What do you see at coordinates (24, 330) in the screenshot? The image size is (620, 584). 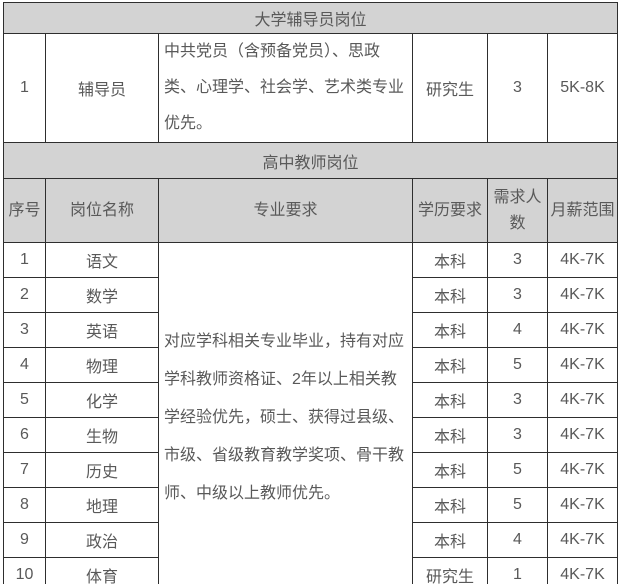 I see `row-number-cell: 3` at bounding box center [24, 330].